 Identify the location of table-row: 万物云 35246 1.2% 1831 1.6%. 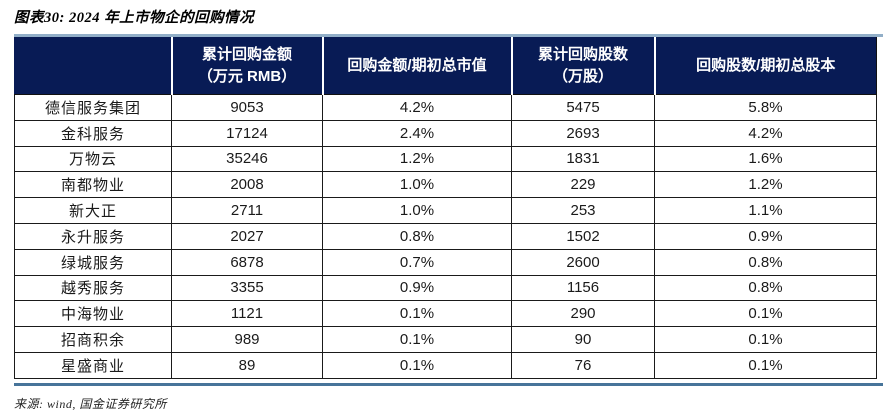
(445, 159).